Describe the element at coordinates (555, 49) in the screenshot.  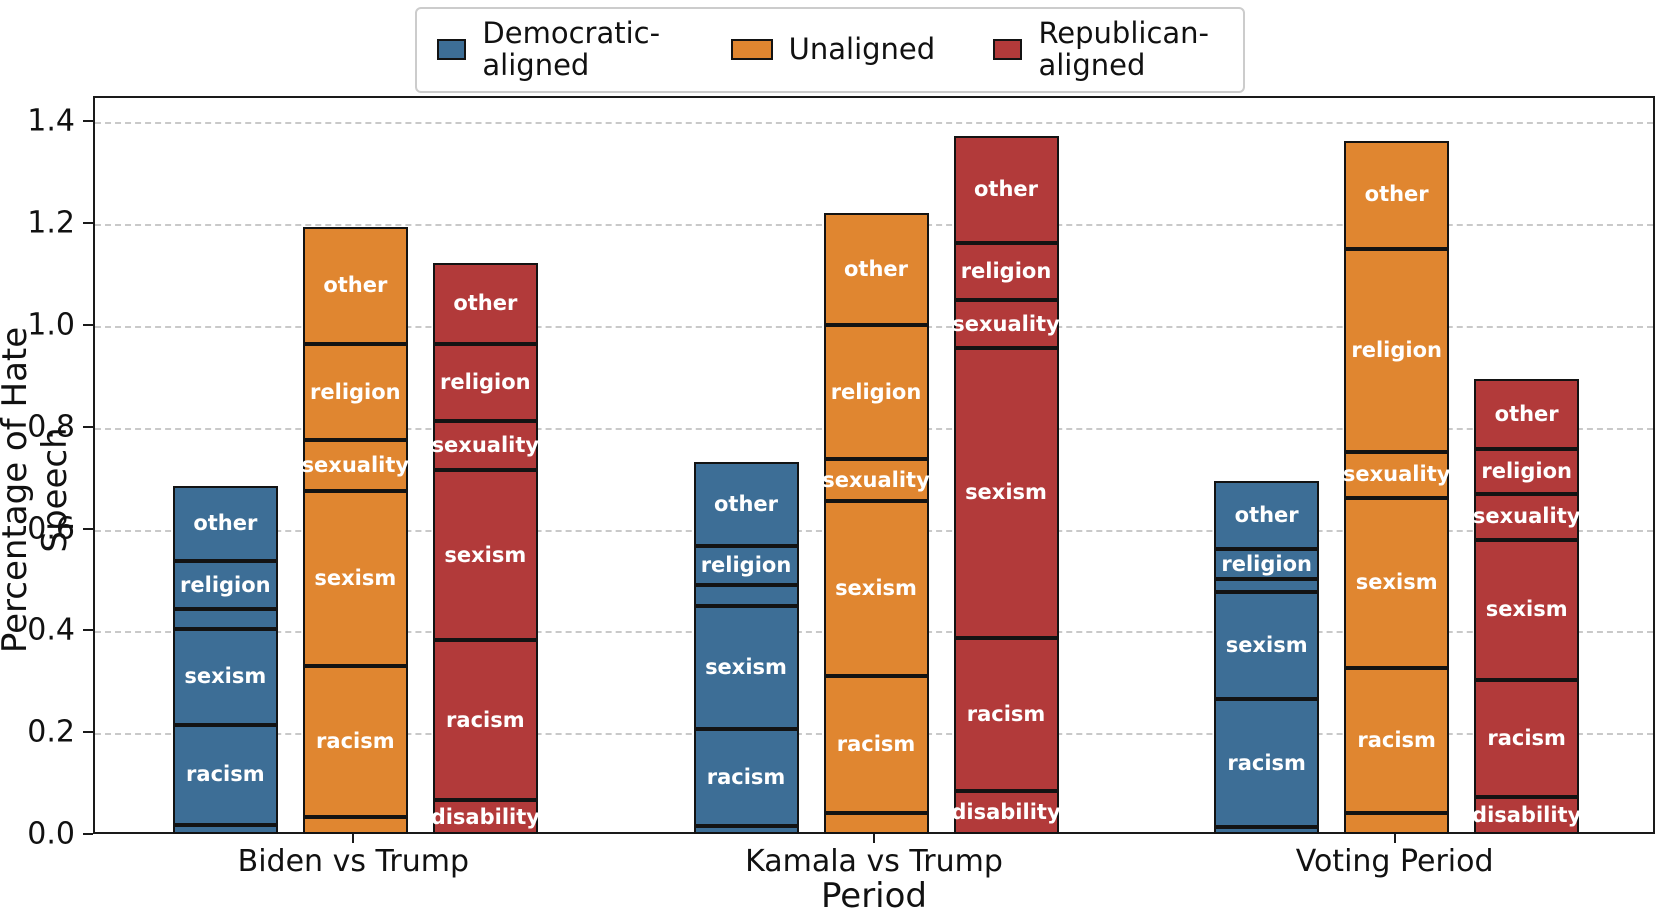
I see `legend-item: Democratic-aligned` at that location.